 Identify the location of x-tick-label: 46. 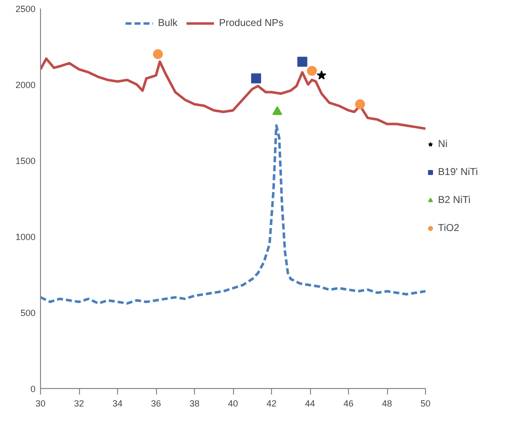
(348, 403).